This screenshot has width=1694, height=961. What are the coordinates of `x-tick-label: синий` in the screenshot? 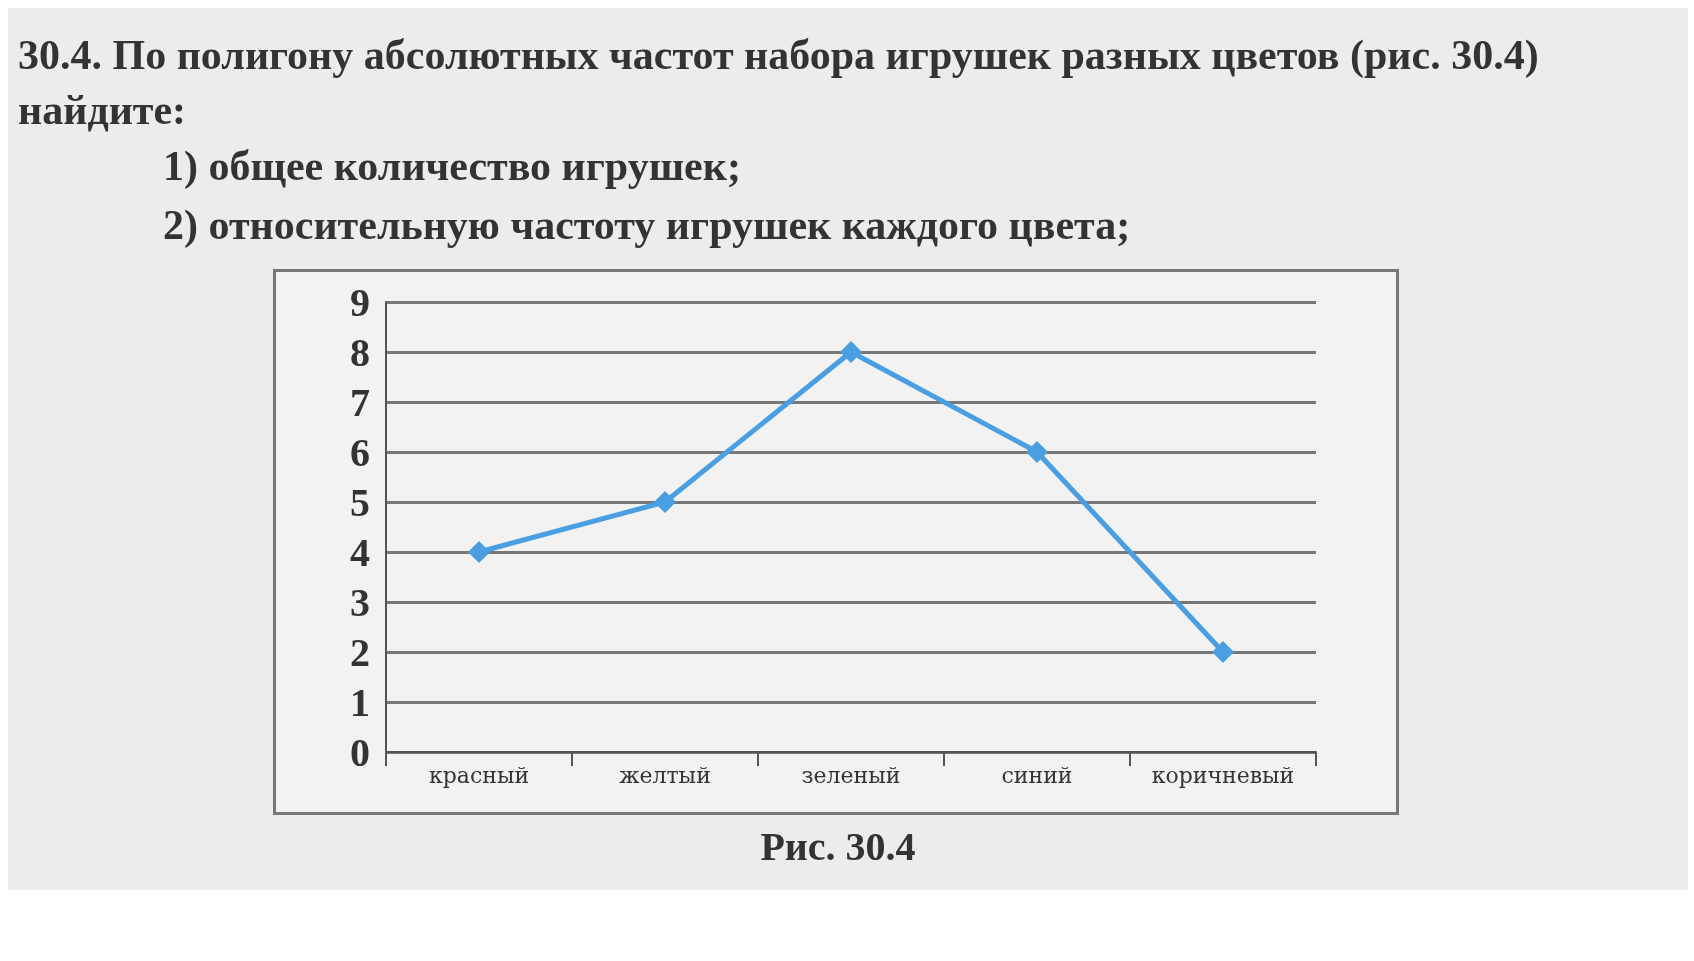 It's located at (1037, 775).